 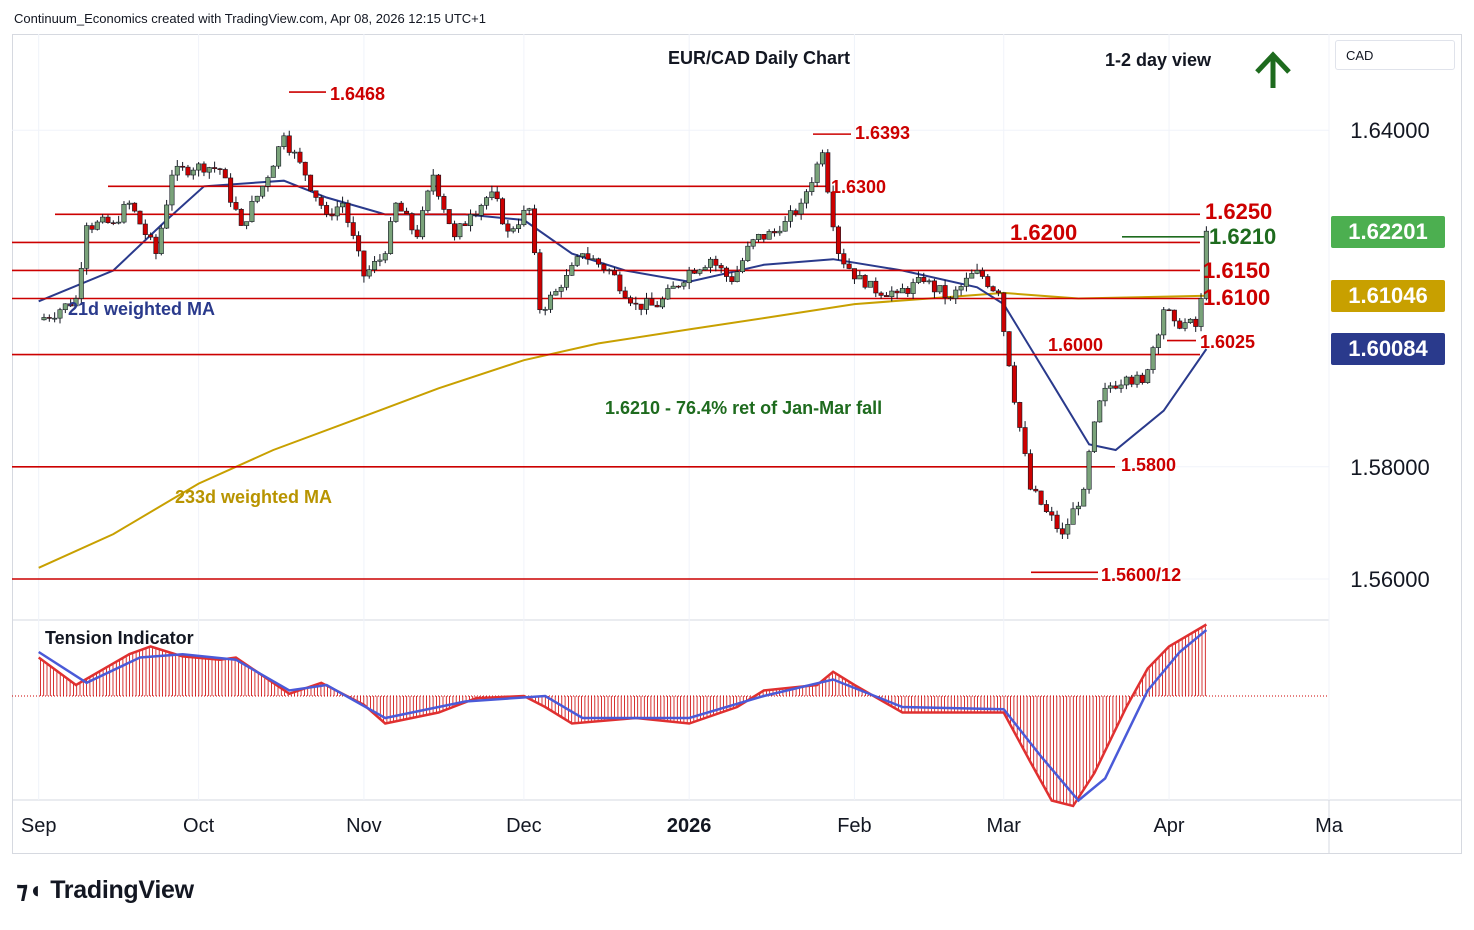 I want to click on chart-title: EUR/CAD Daily Chart, so click(x=759, y=58).